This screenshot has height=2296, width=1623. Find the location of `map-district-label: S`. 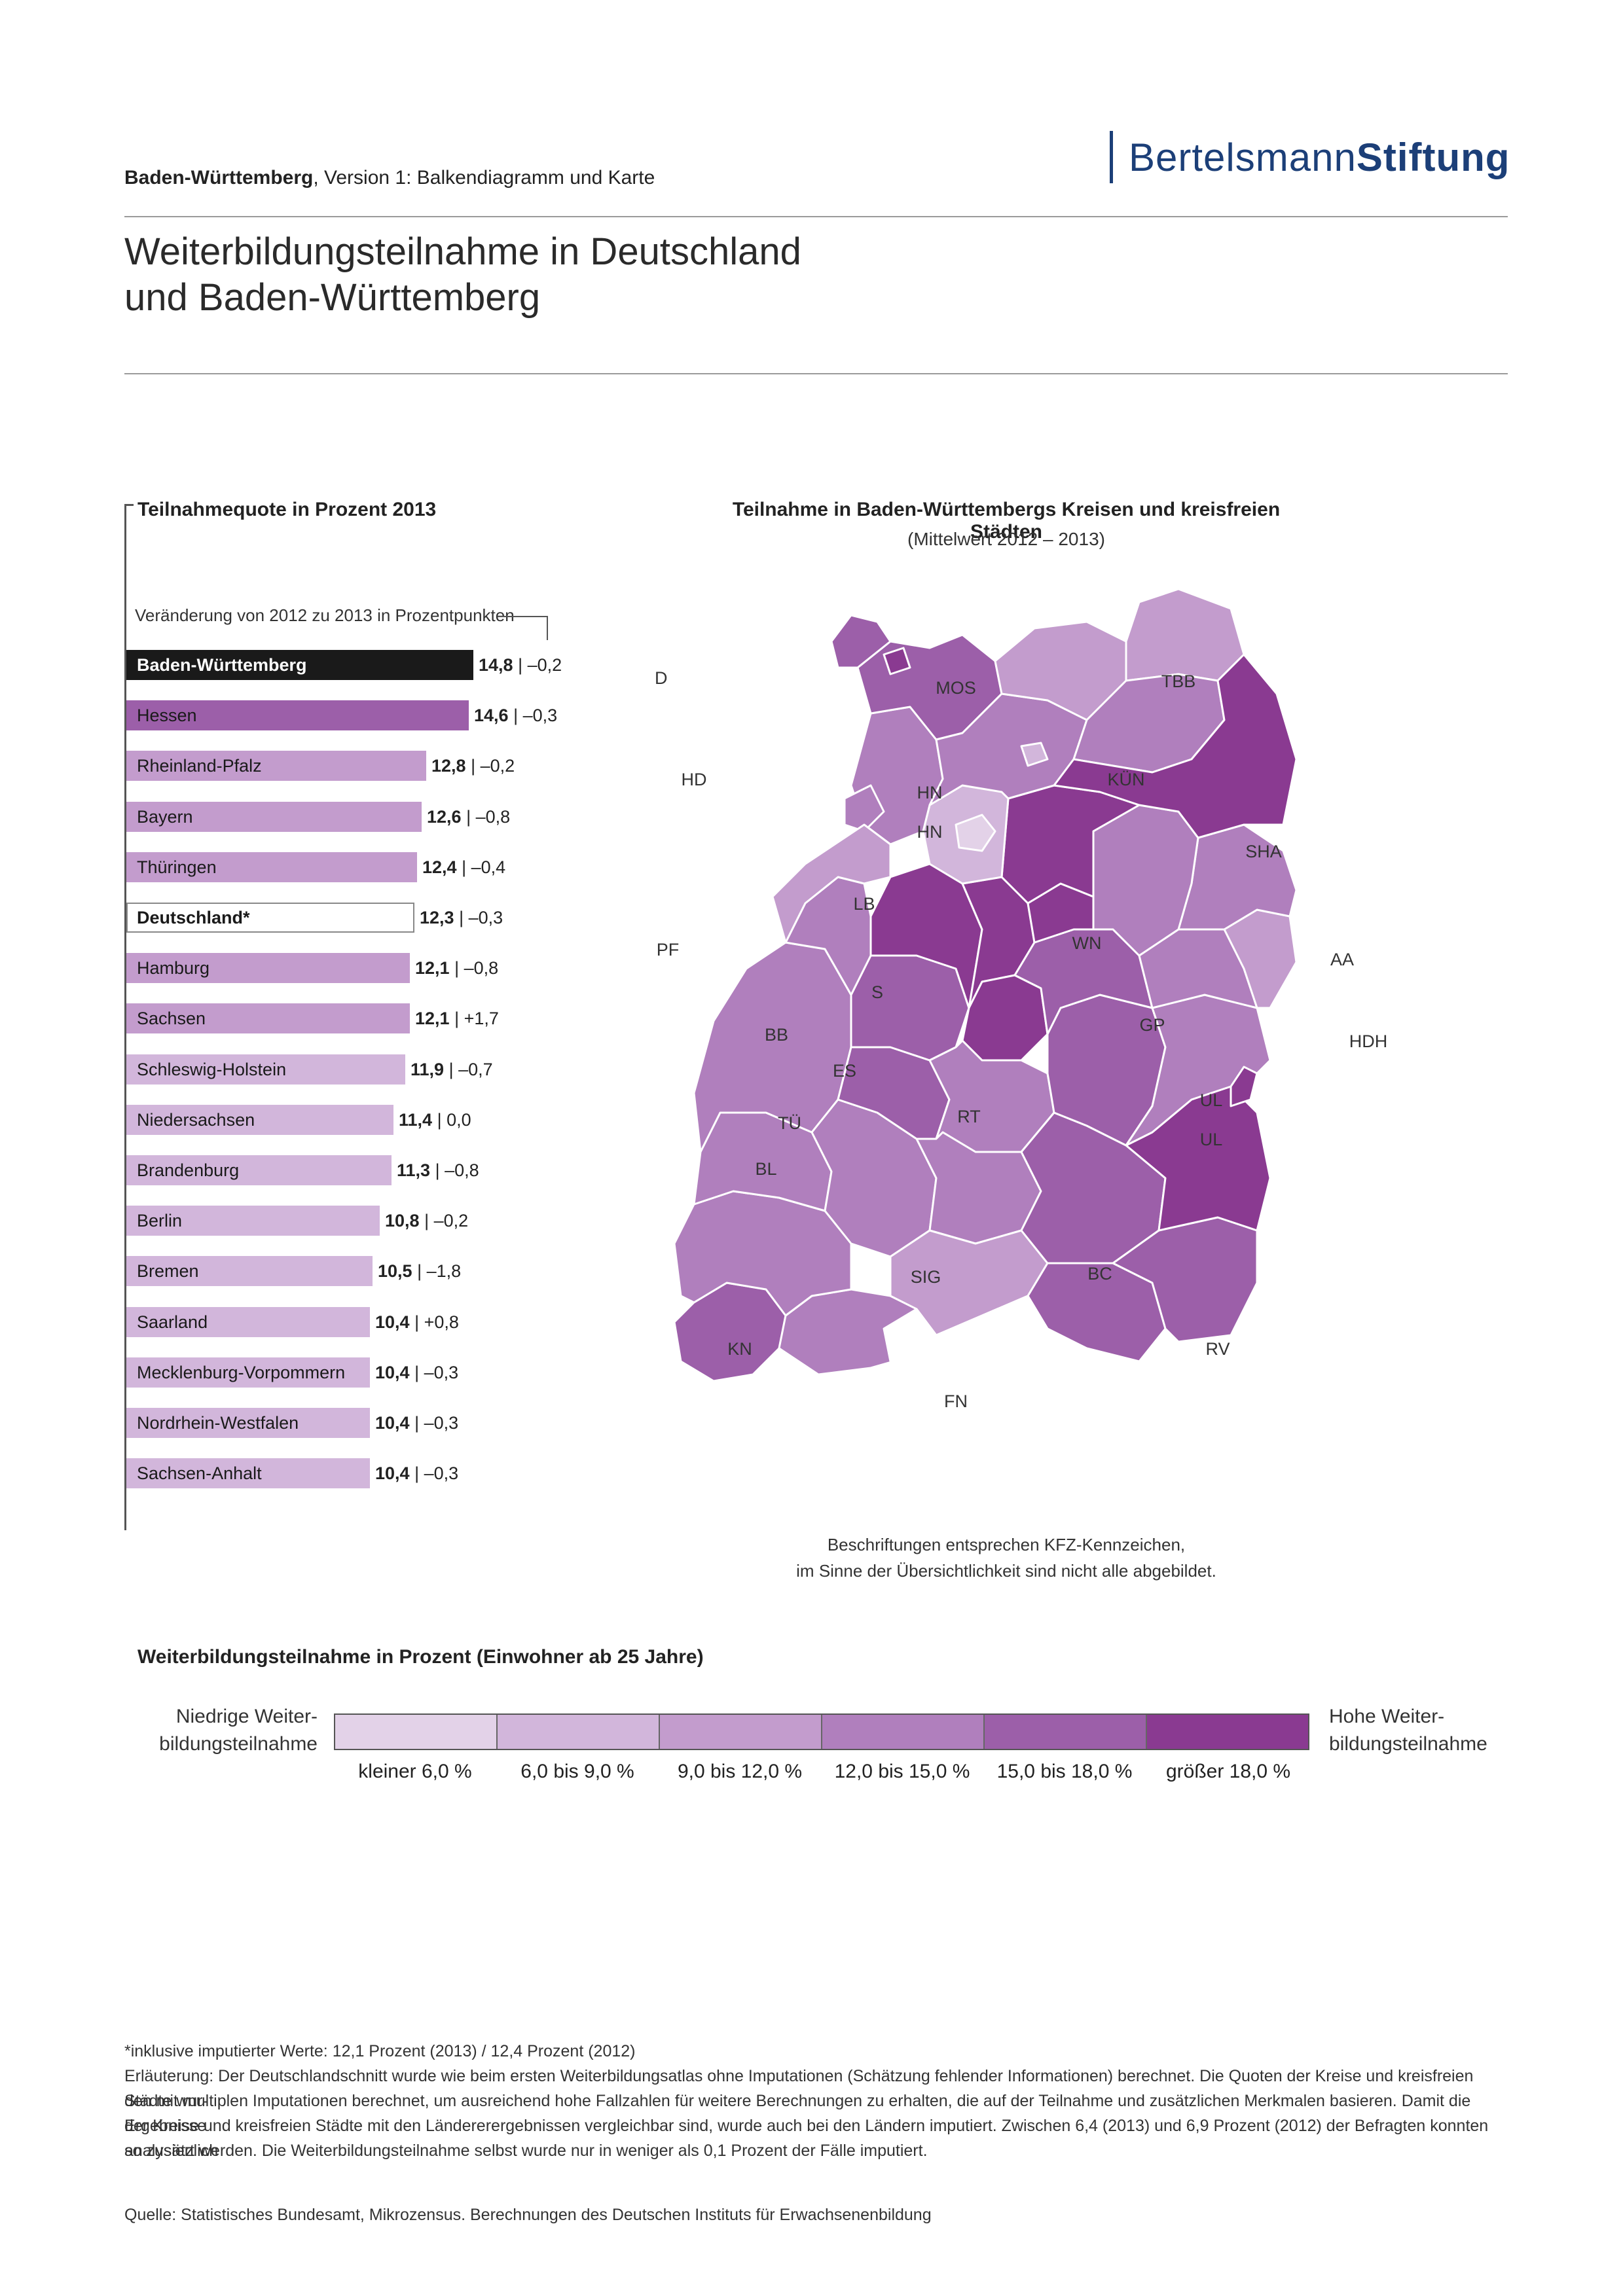

map-district-label: S is located at coordinates (877, 992).